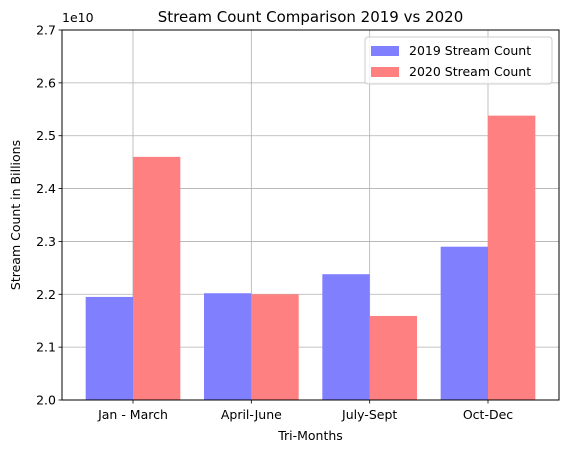 The image size is (567, 453). I want to click on y-tick-label: 2.5, so click(46, 135).